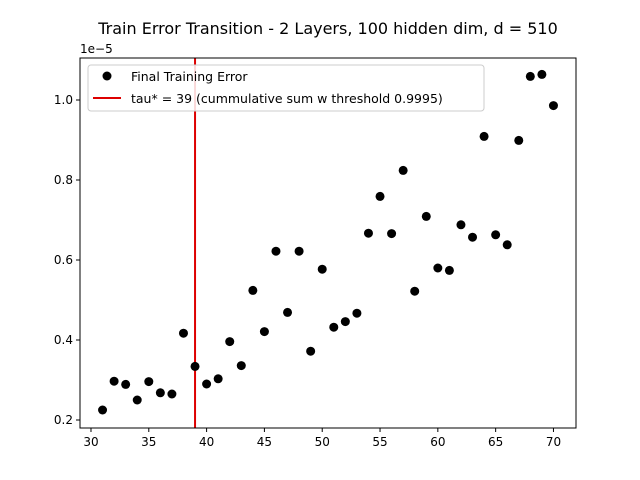 This screenshot has height=480, width=640. What do you see at coordinates (206, 442) in the screenshot?
I see `x-tick-label: 40` at bounding box center [206, 442].